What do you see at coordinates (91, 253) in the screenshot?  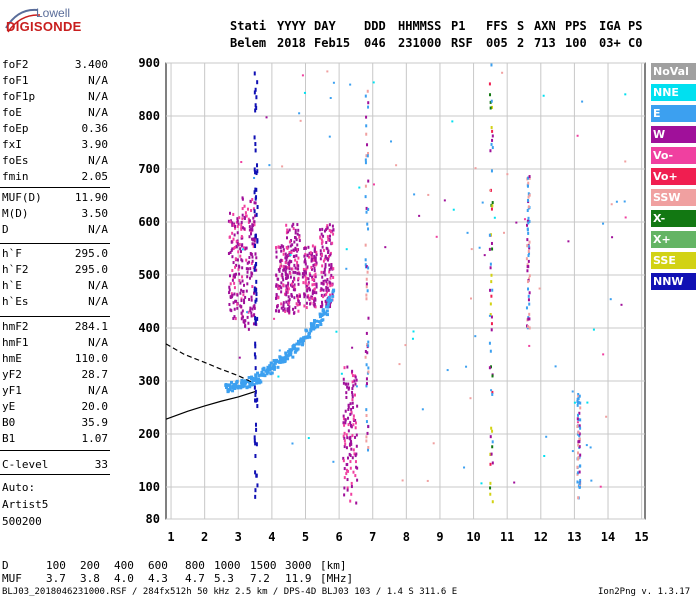 I see `param-value: 295.0` at bounding box center [91, 253].